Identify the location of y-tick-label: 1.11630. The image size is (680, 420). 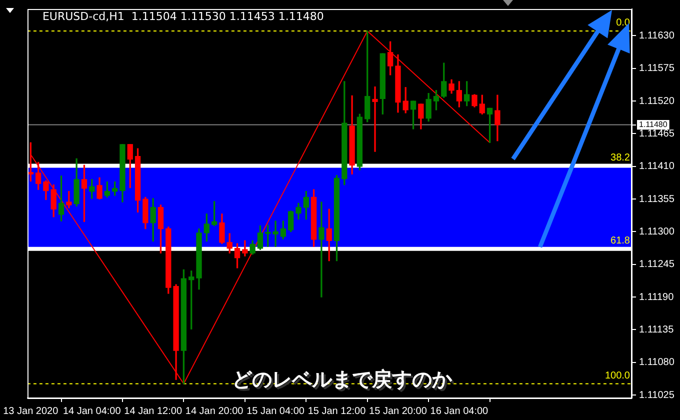
(657, 36).